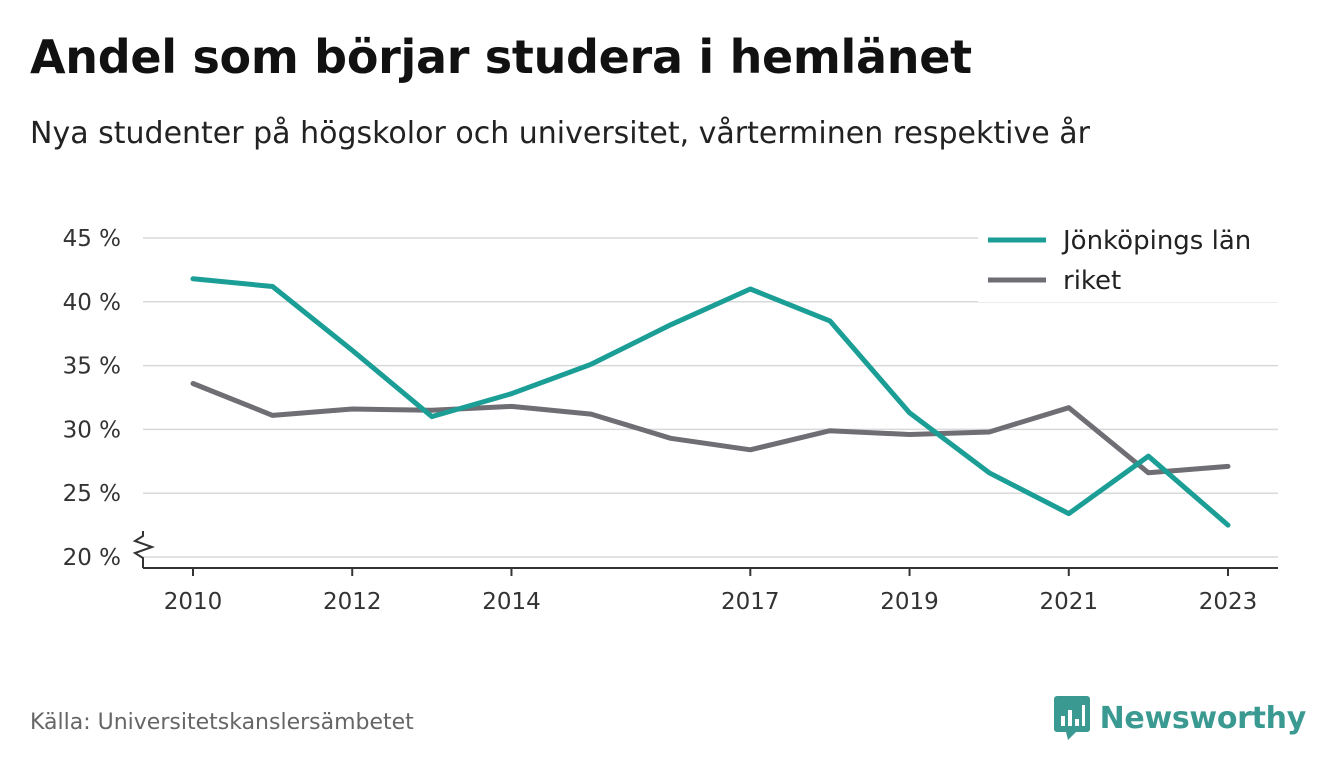  Describe the element at coordinates (92, 239) in the screenshot. I see `y-tick-label: 45 %` at that location.